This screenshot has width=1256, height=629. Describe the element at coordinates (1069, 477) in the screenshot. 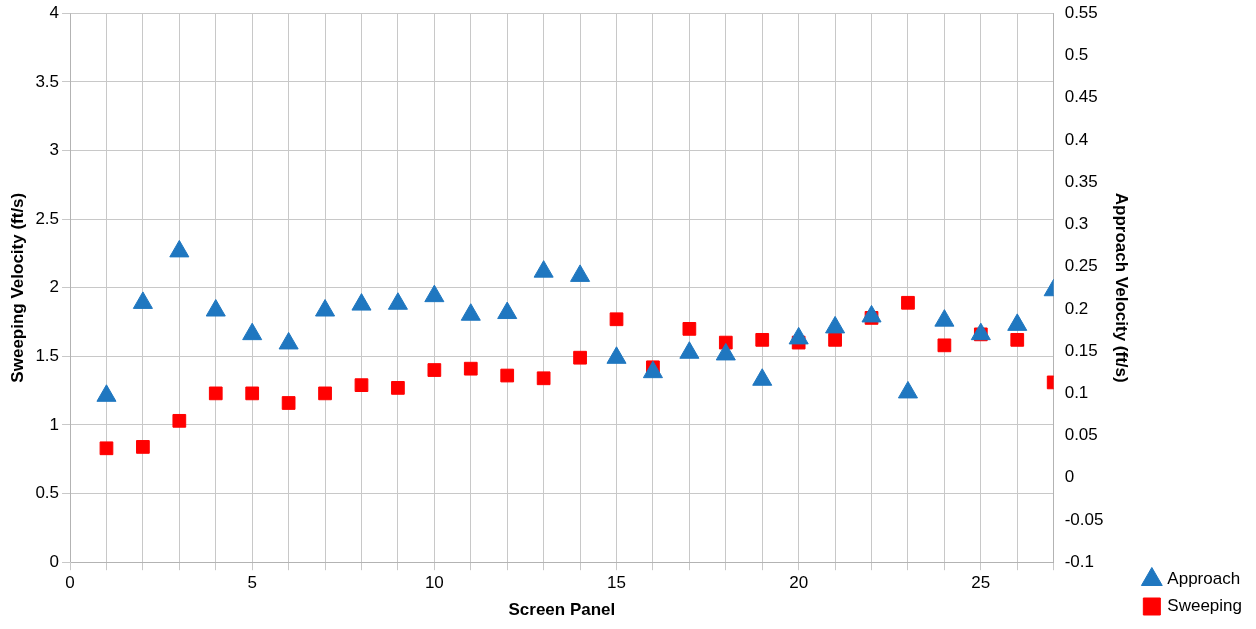

I see `y2-tick-label: 0` at that location.